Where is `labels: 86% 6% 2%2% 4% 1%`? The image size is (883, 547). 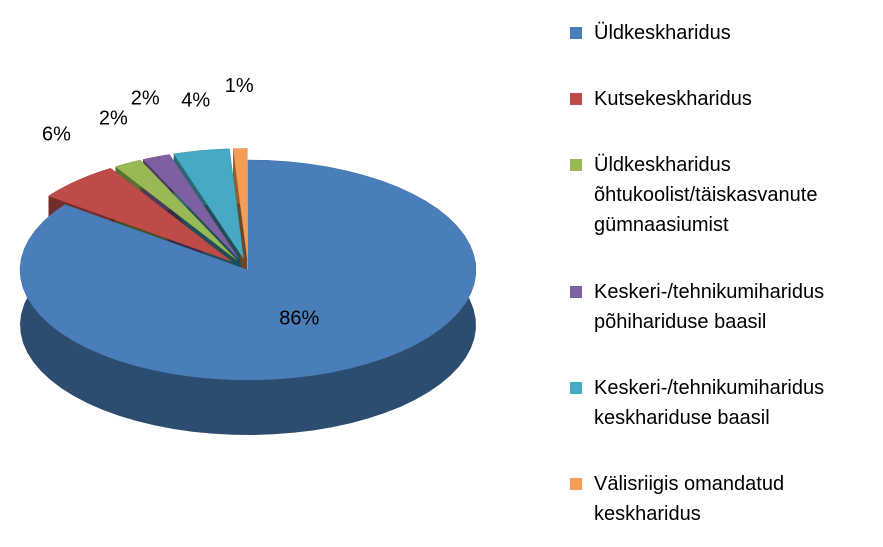 labels: 86% 6% 2%2% 4% 1% is located at coordinates (180, 202).